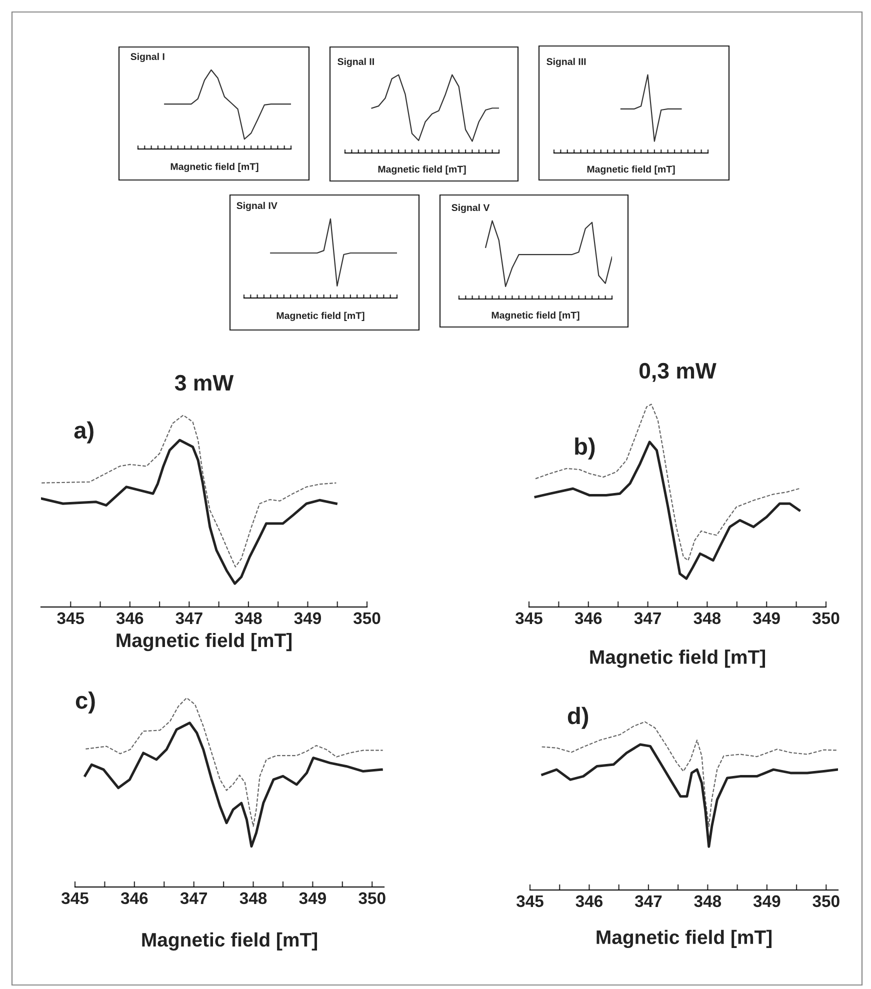 The height and width of the screenshot is (989, 871). I want to click on annotation: a), so click(84, 432).